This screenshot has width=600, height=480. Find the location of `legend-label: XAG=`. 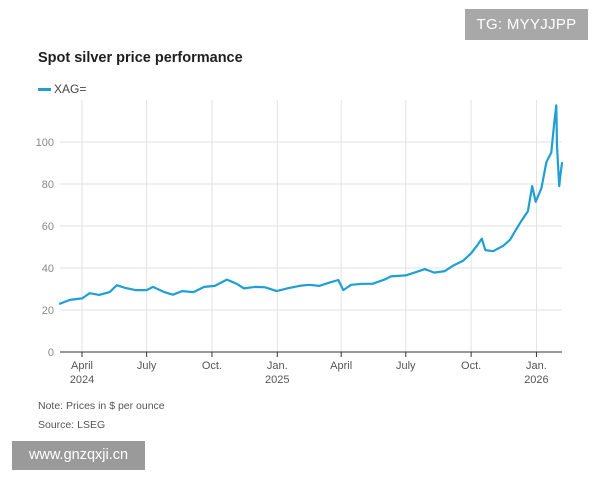

legend-label: XAG= is located at coordinates (70, 89).